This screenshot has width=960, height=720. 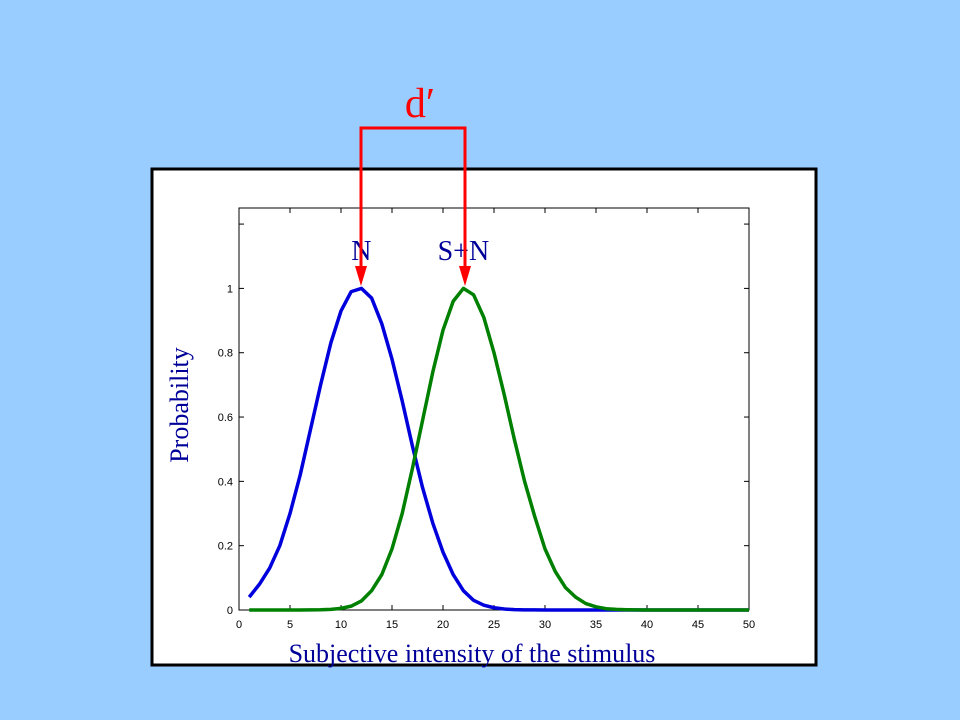 What do you see at coordinates (647, 625) in the screenshot?
I see `x-tick-label: 40` at bounding box center [647, 625].